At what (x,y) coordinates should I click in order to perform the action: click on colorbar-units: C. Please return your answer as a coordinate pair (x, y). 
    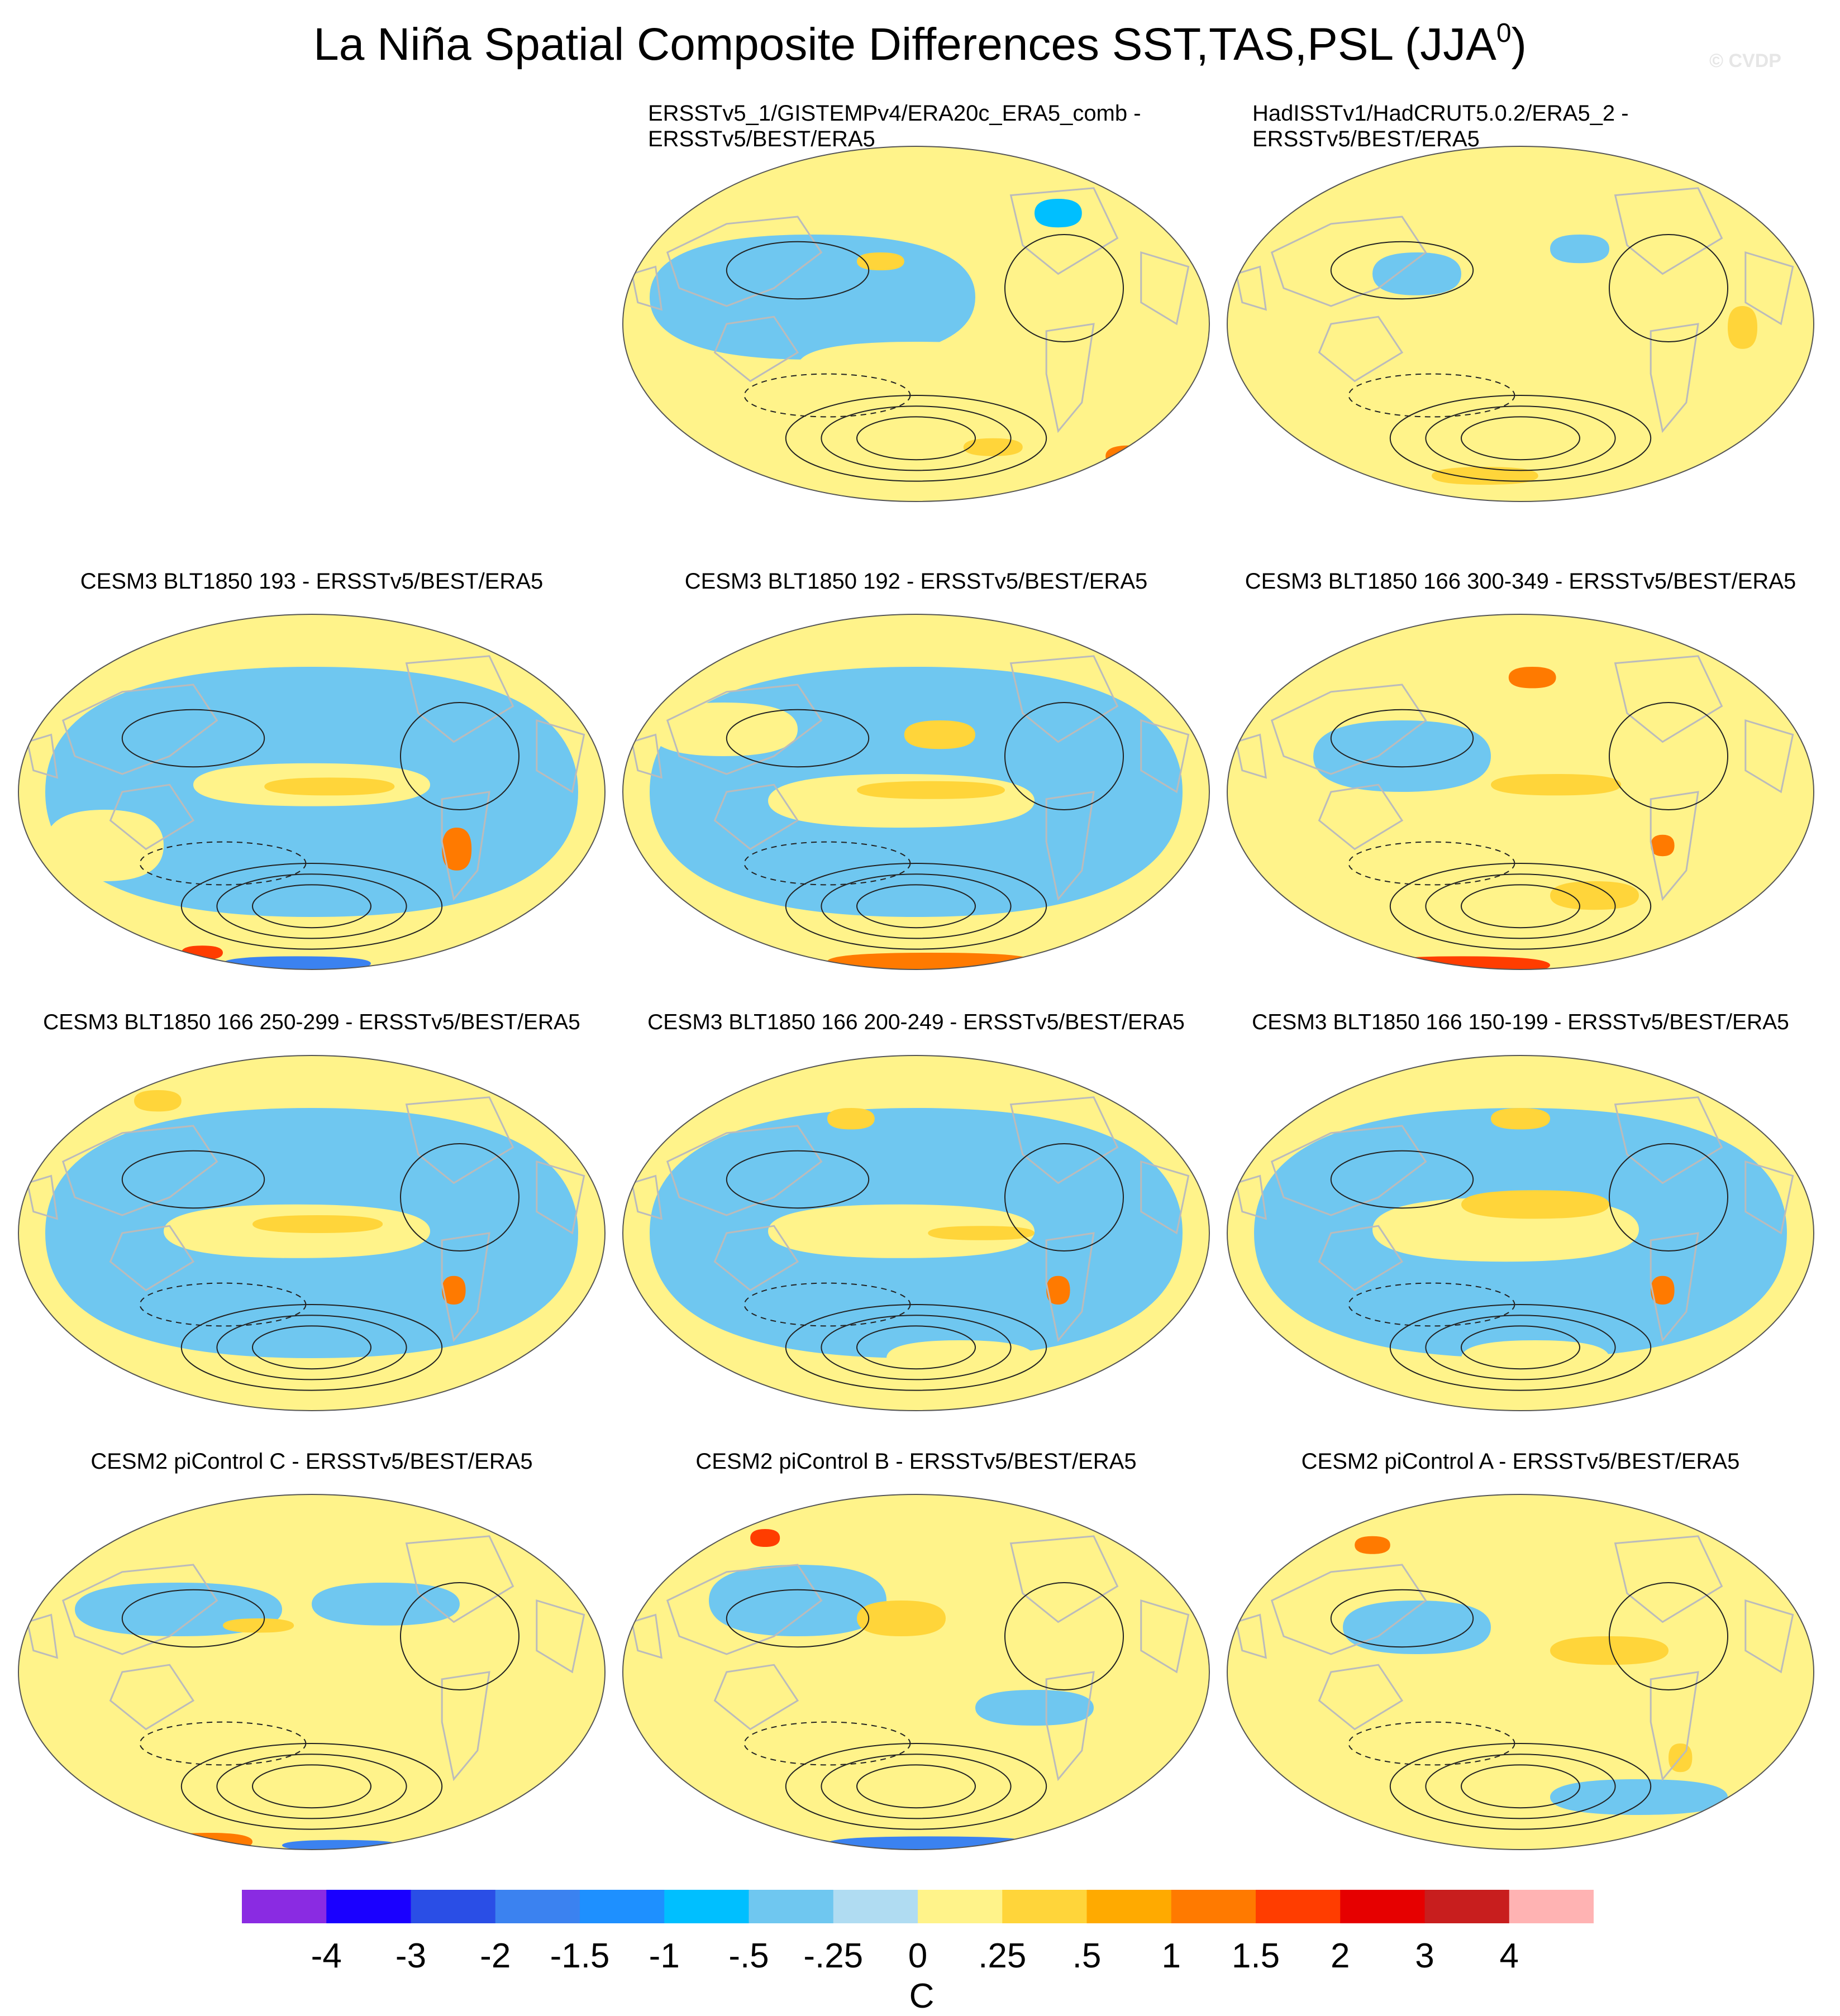
    Looking at the image, I should click on (922, 1996).